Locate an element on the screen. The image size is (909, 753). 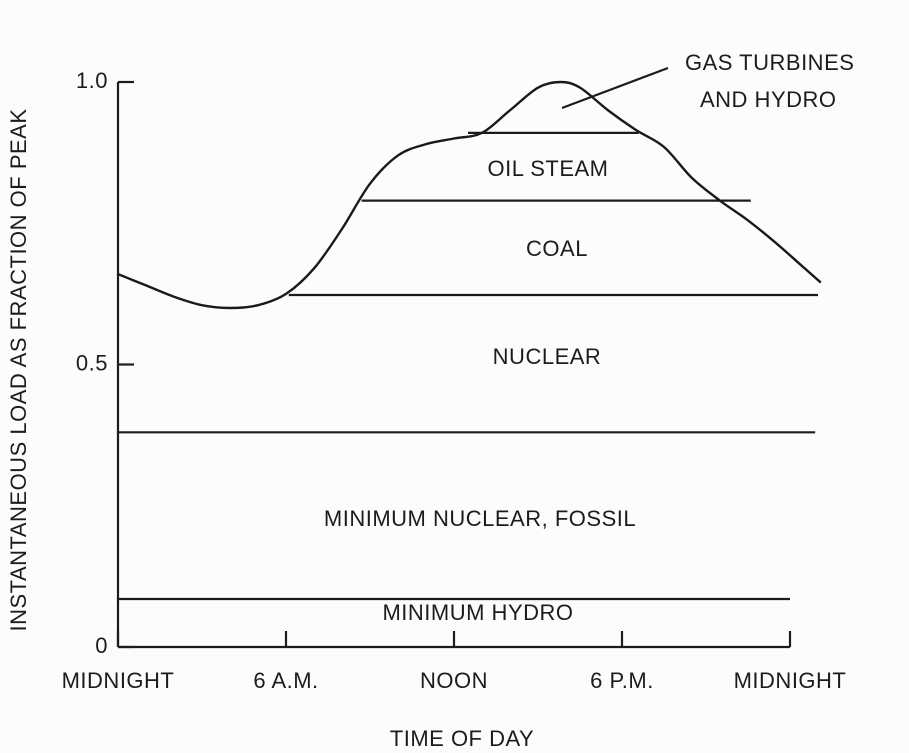
x-tick-label: NOON is located at coordinates (454, 680).